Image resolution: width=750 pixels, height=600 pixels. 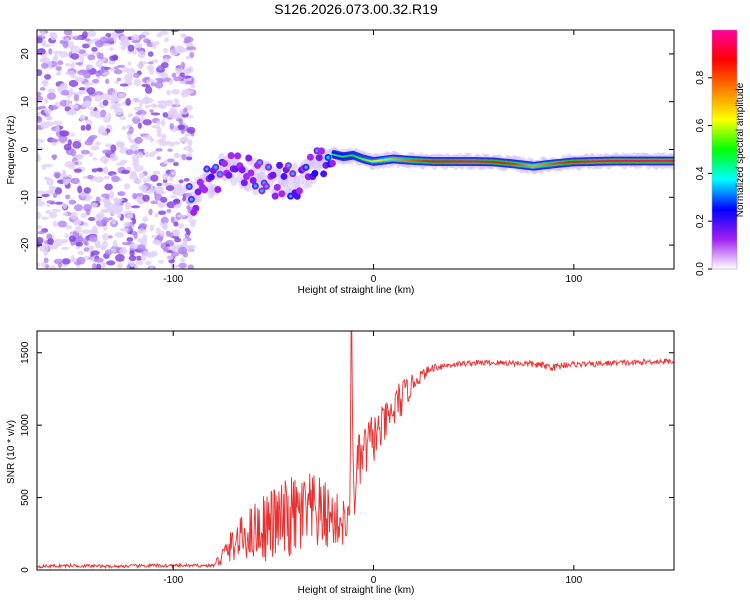 What do you see at coordinates (356, 590) in the screenshot?
I see `snr-x-label: Height of straight line (km)` at bounding box center [356, 590].